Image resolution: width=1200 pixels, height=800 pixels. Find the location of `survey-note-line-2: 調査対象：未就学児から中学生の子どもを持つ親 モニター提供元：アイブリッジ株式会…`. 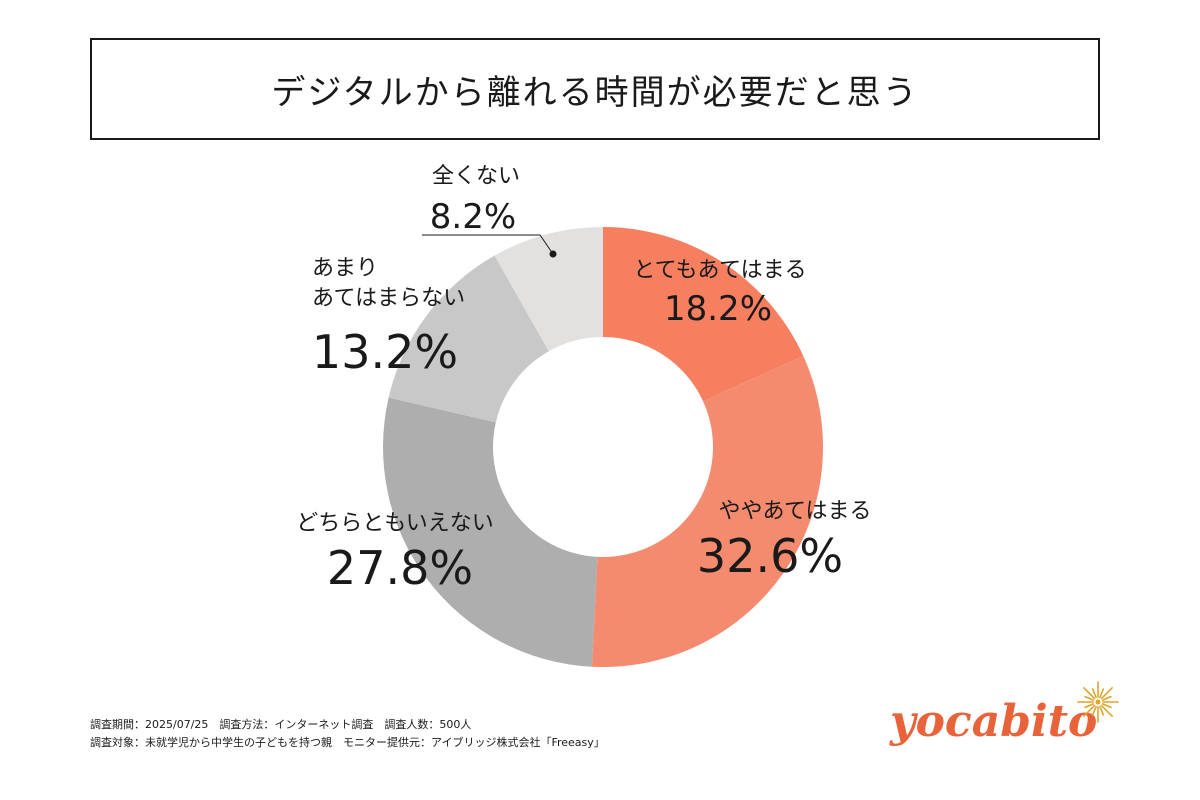

survey-note-line-2: 調査対象：未就学児から中学生の子どもを持つ親 モニター提供元：アイブリッジ株式会… is located at coordinates (347, 742).